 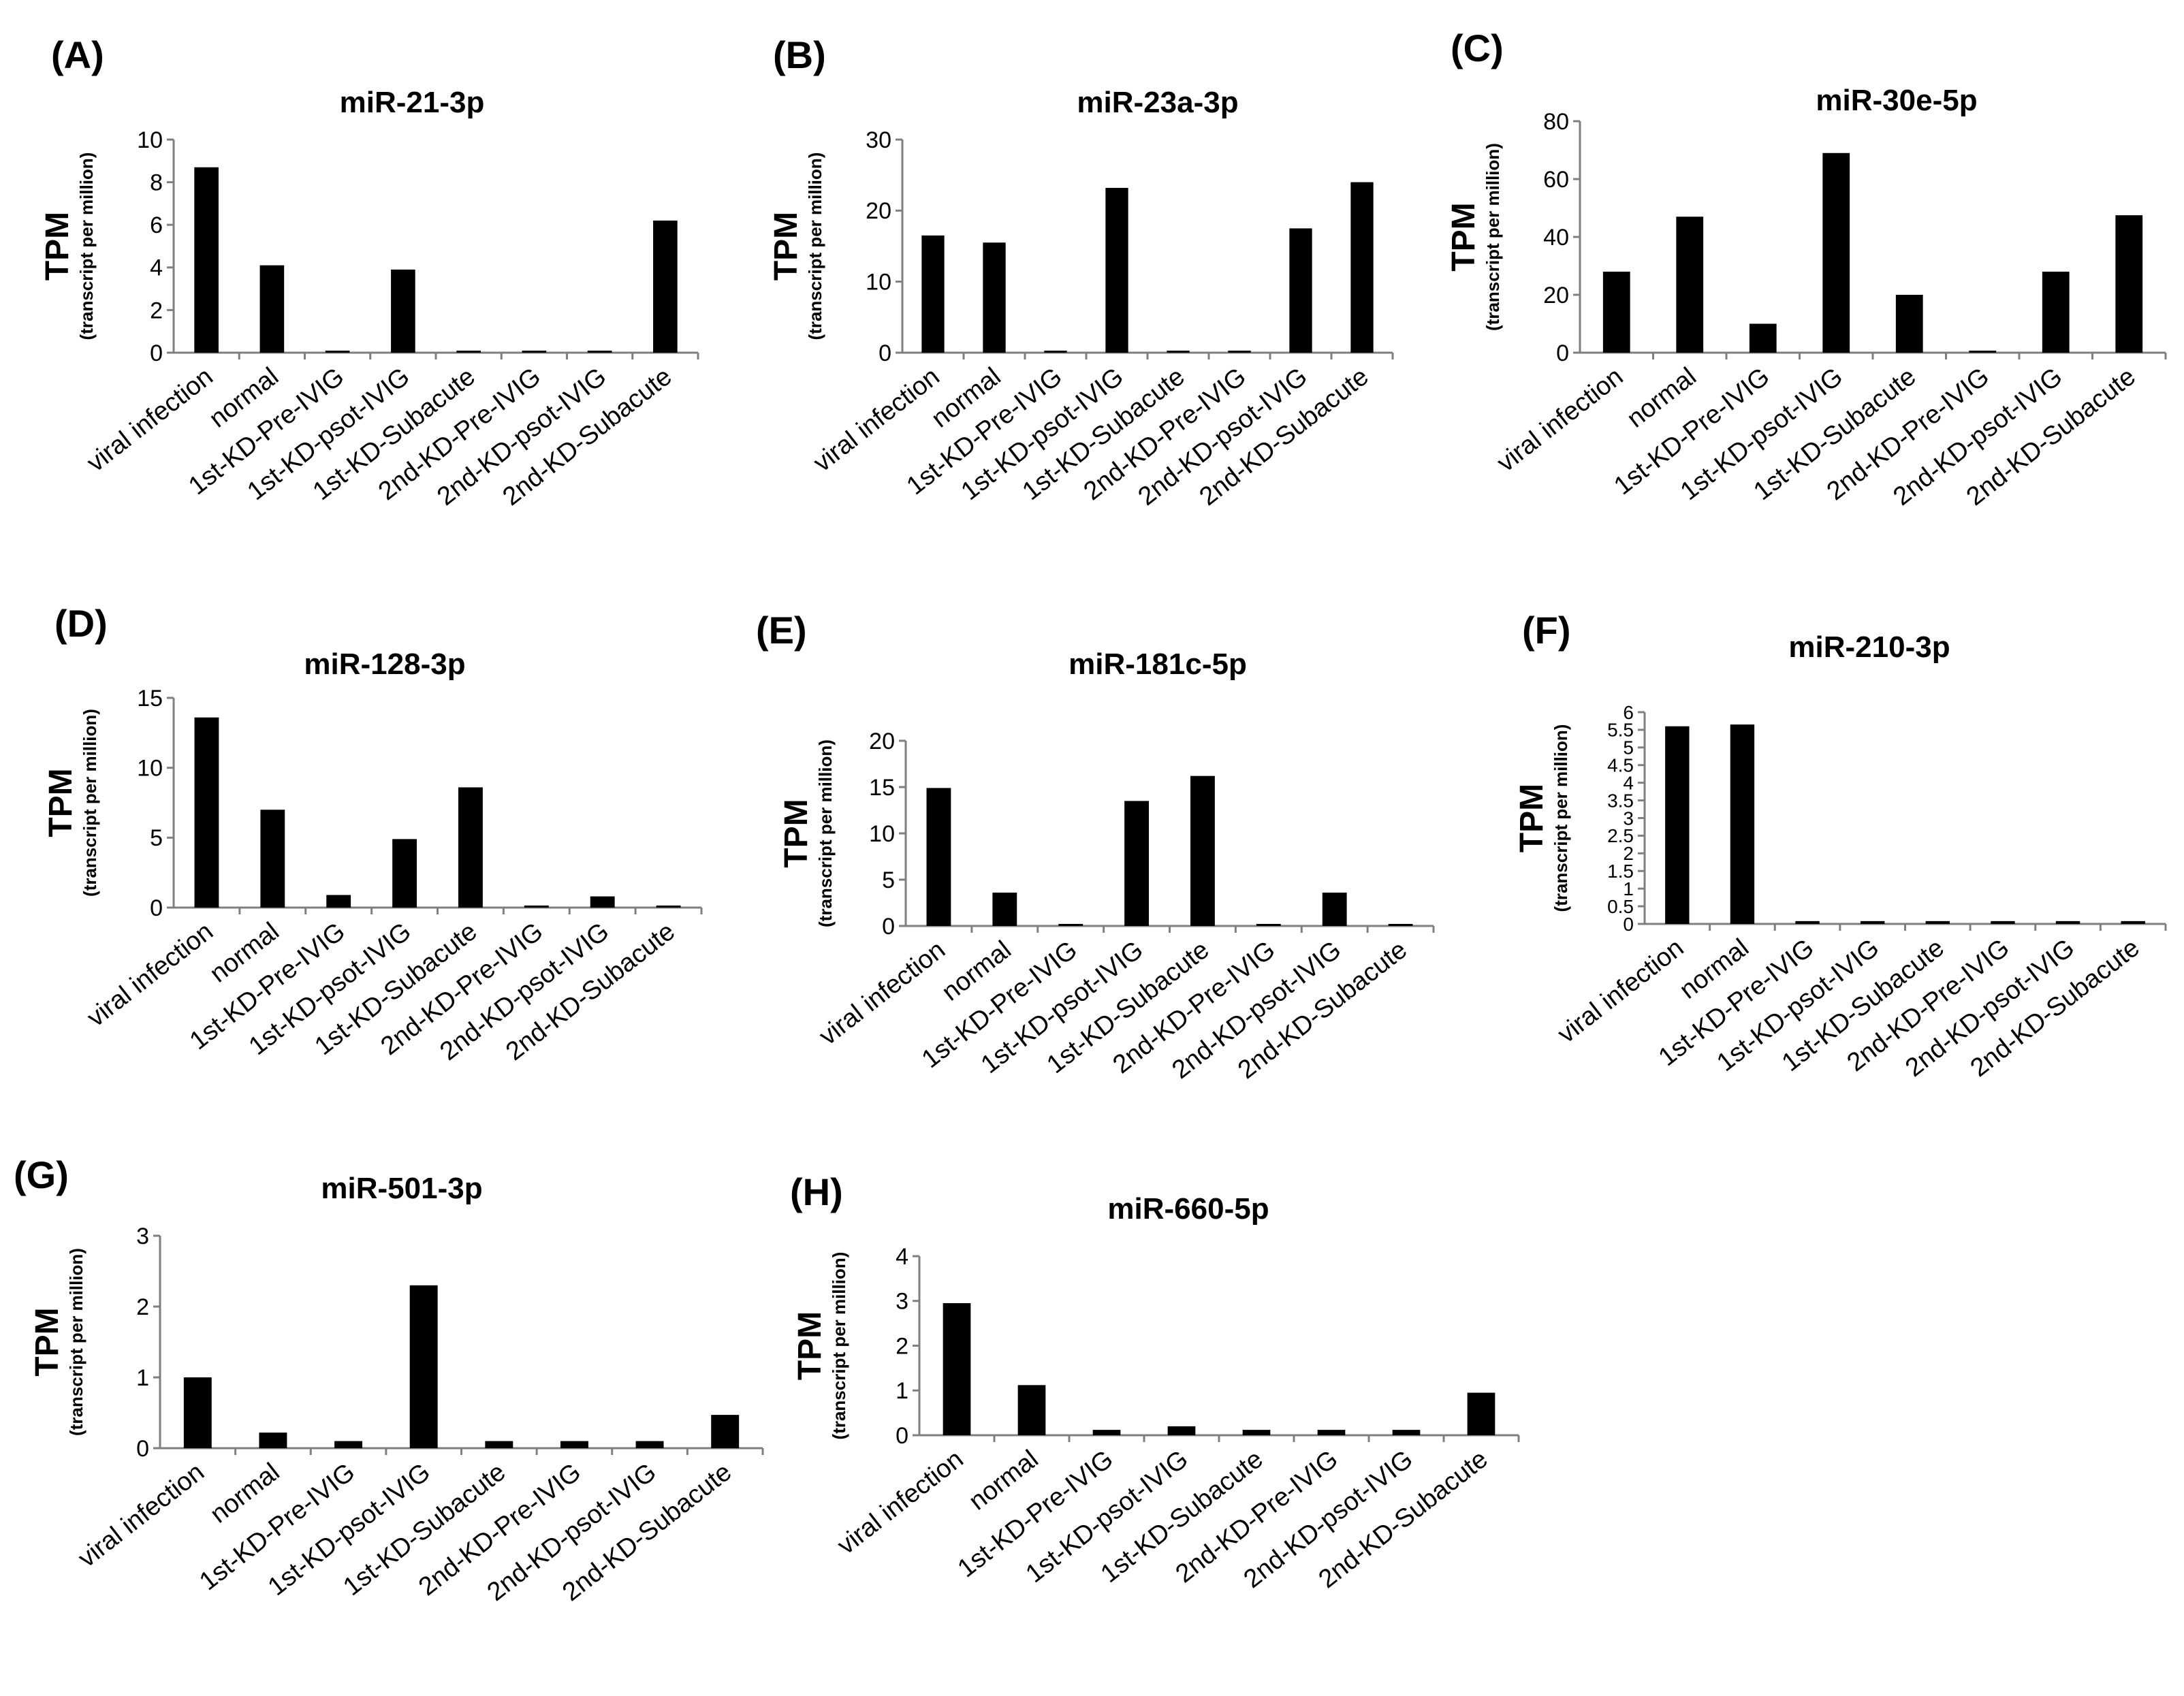 What do you see at coordinates (1188, 1209) in the screenshot?
I see `chart-title: miR-660-5p` at bounding box center [1188, 1209].